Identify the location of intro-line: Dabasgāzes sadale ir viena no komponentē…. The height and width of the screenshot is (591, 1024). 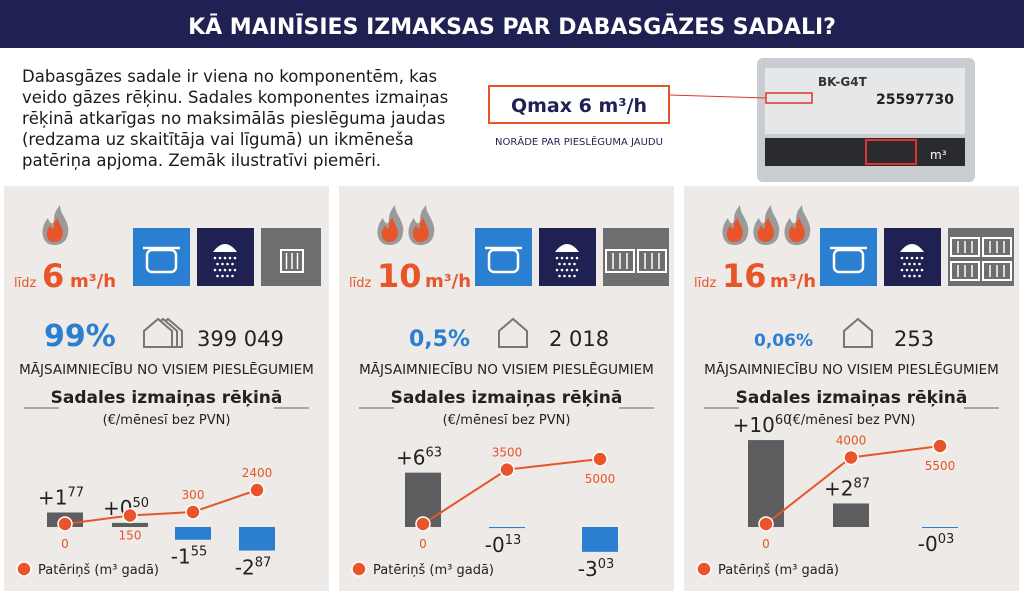
(229, 76).